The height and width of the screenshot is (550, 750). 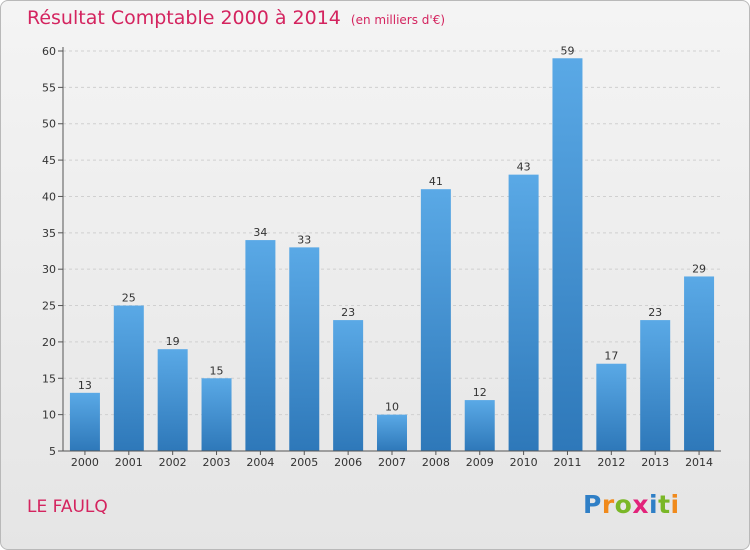 I want to click on x-tick-label-2001: 2001, so click(x=129, y=462).